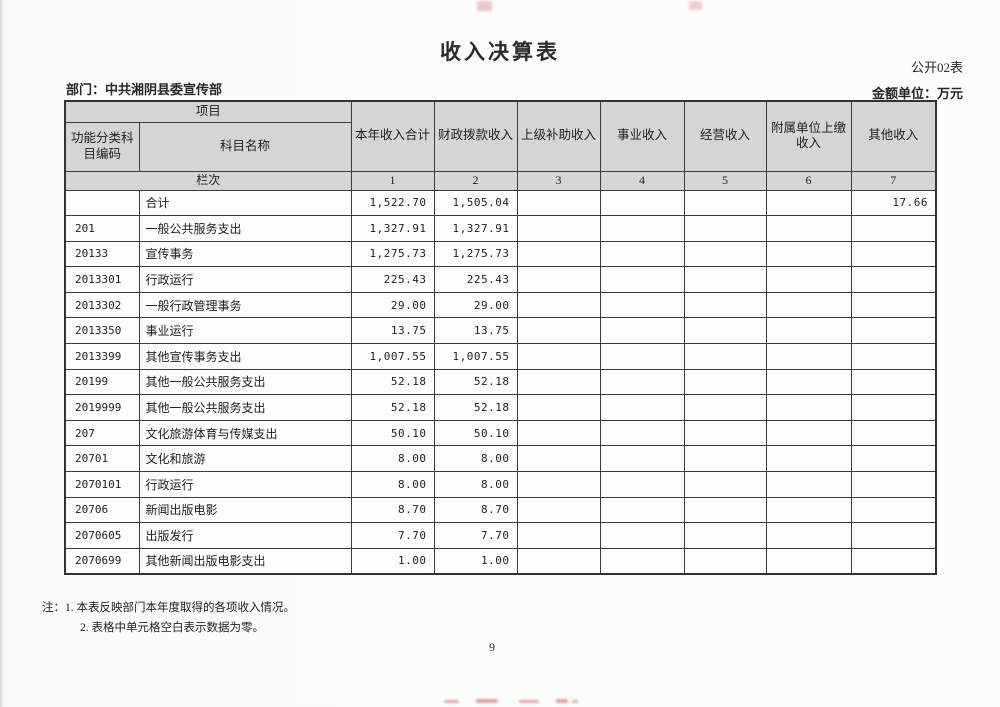 This screenshot has height=707, width=1000. Describe the element at coordinates (917, 93) in the screenshot. I see `amount-unit-label: 金额单位：万元` at that location.